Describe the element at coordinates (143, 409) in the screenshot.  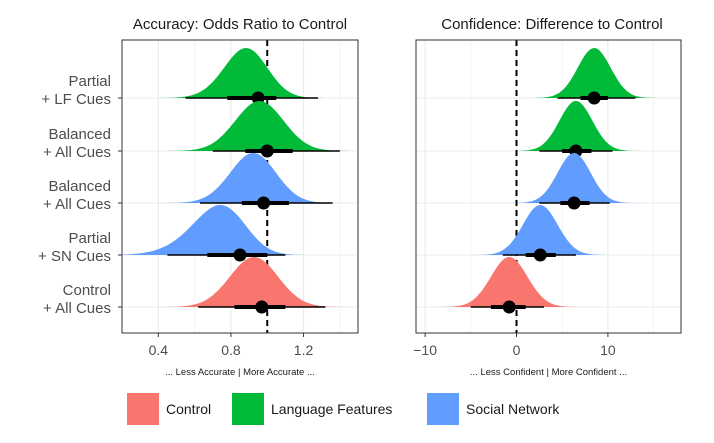
I see `legend-swatch-control` at that location.